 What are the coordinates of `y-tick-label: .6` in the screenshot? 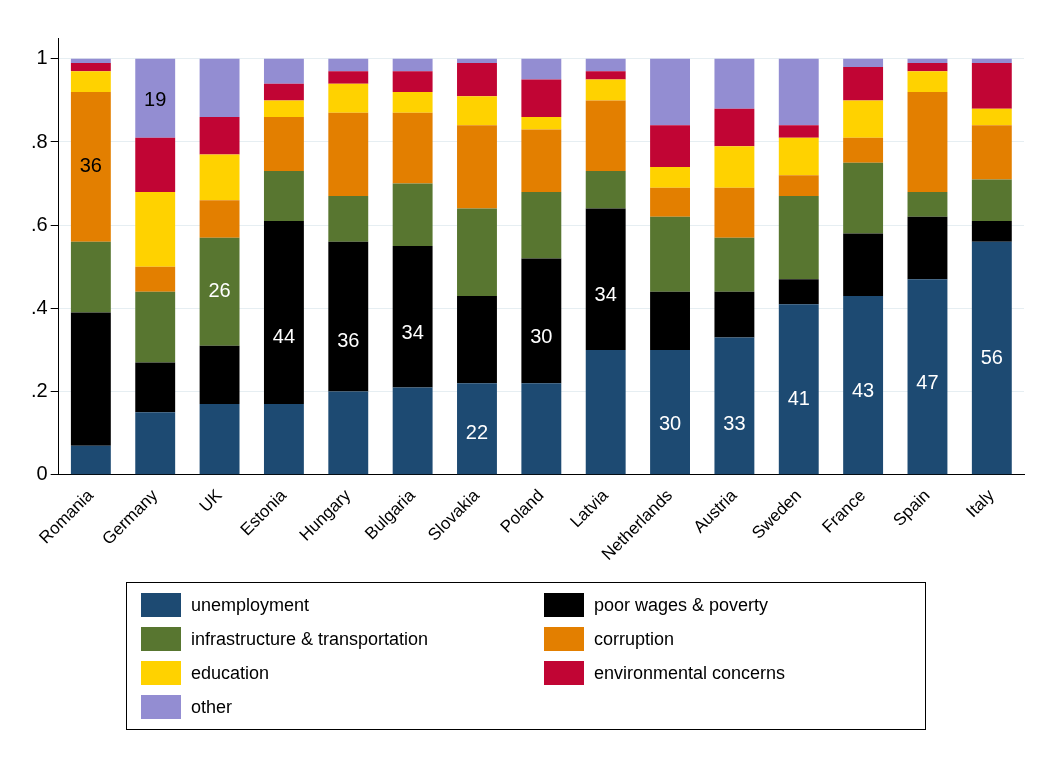 It's located at (39, 223).